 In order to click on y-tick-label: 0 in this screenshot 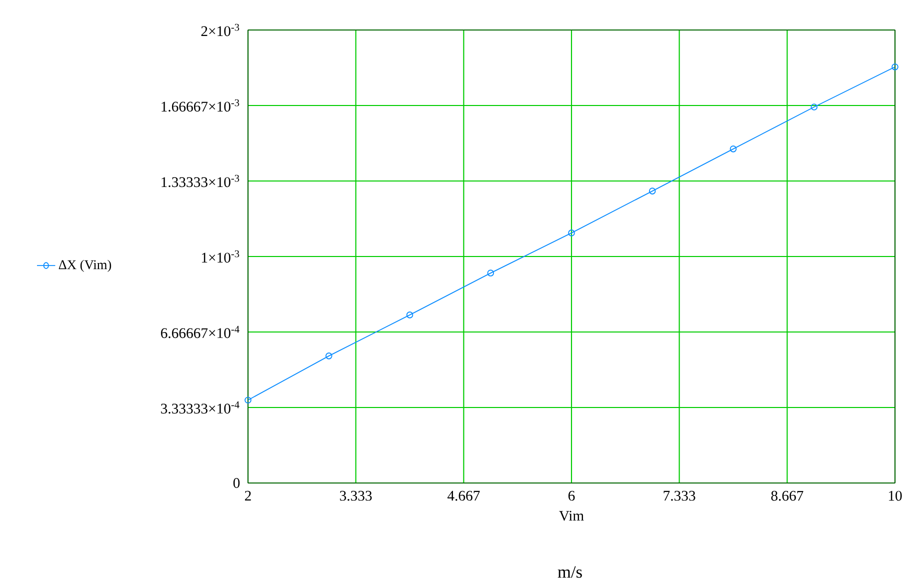, I will do `click(236, 483)`.